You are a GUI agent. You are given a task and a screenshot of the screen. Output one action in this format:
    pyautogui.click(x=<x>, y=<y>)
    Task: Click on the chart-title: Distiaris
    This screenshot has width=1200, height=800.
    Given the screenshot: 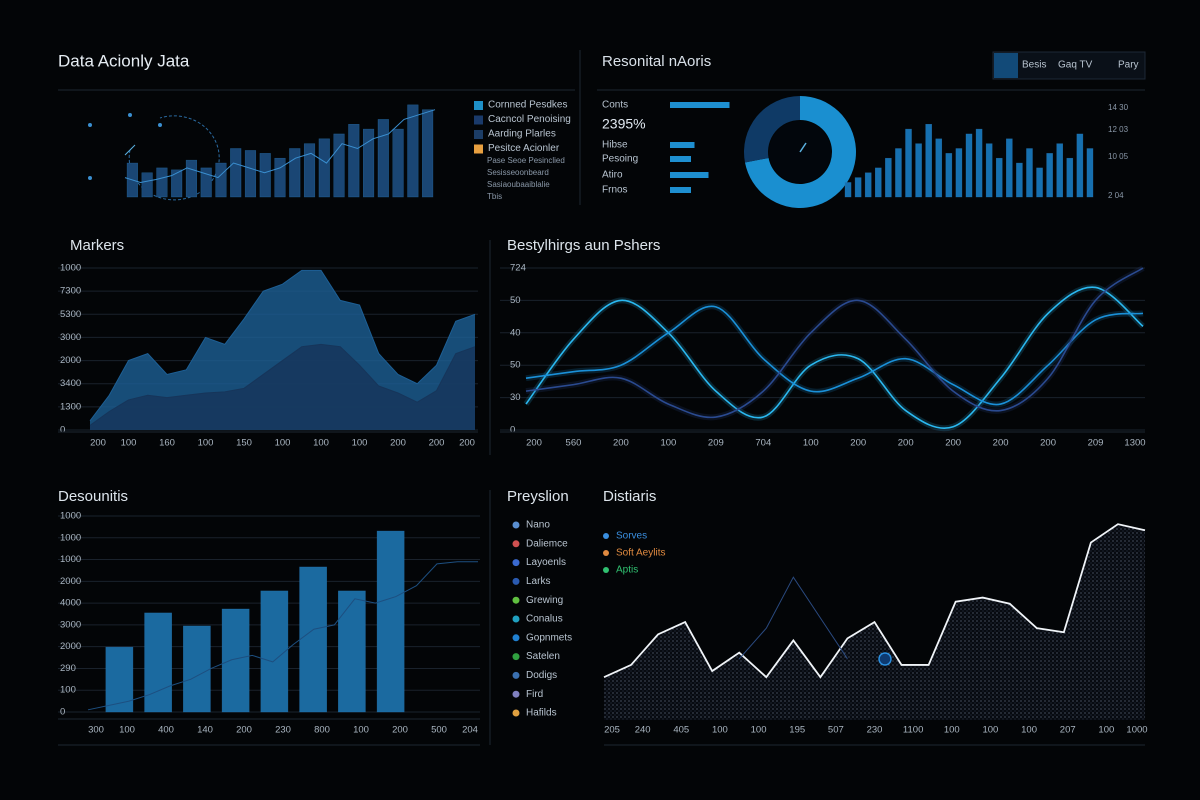 What is the action you would take?
    pyautogui.click(x=629, y=496)
    